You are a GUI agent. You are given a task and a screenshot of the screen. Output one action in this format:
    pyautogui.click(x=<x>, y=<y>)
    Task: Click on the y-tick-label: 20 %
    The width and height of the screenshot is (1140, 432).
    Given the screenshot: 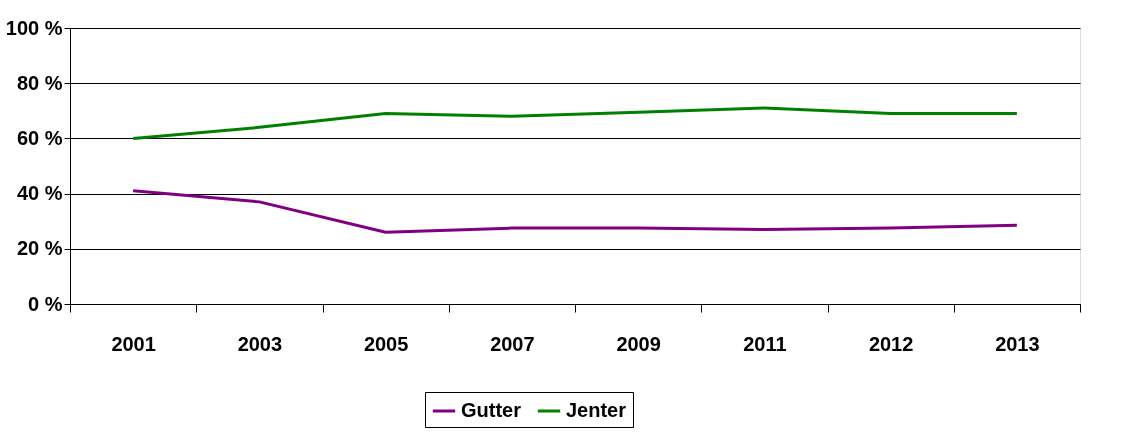 What is the action you would take?
    pyautogui.click(x=39, y=248)
    